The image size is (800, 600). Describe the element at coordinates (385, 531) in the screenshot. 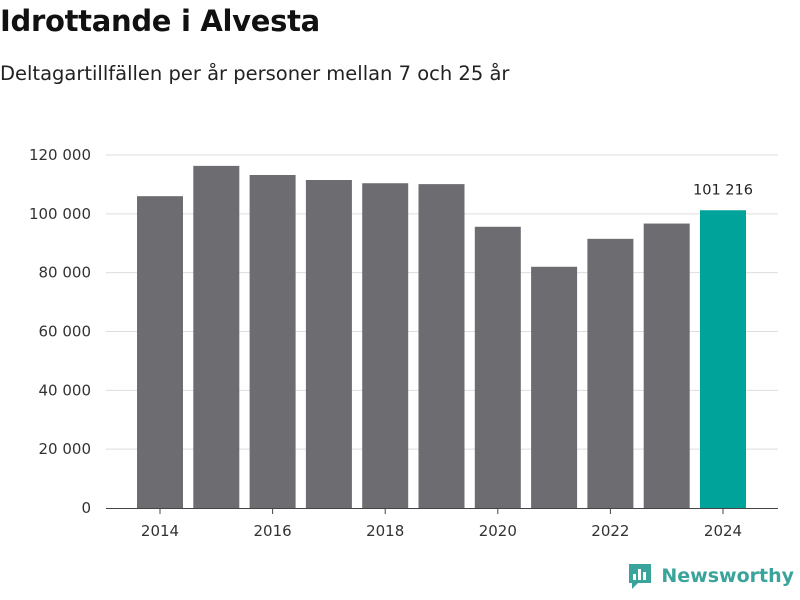

I see `x-tick-label: 2018` at that location.